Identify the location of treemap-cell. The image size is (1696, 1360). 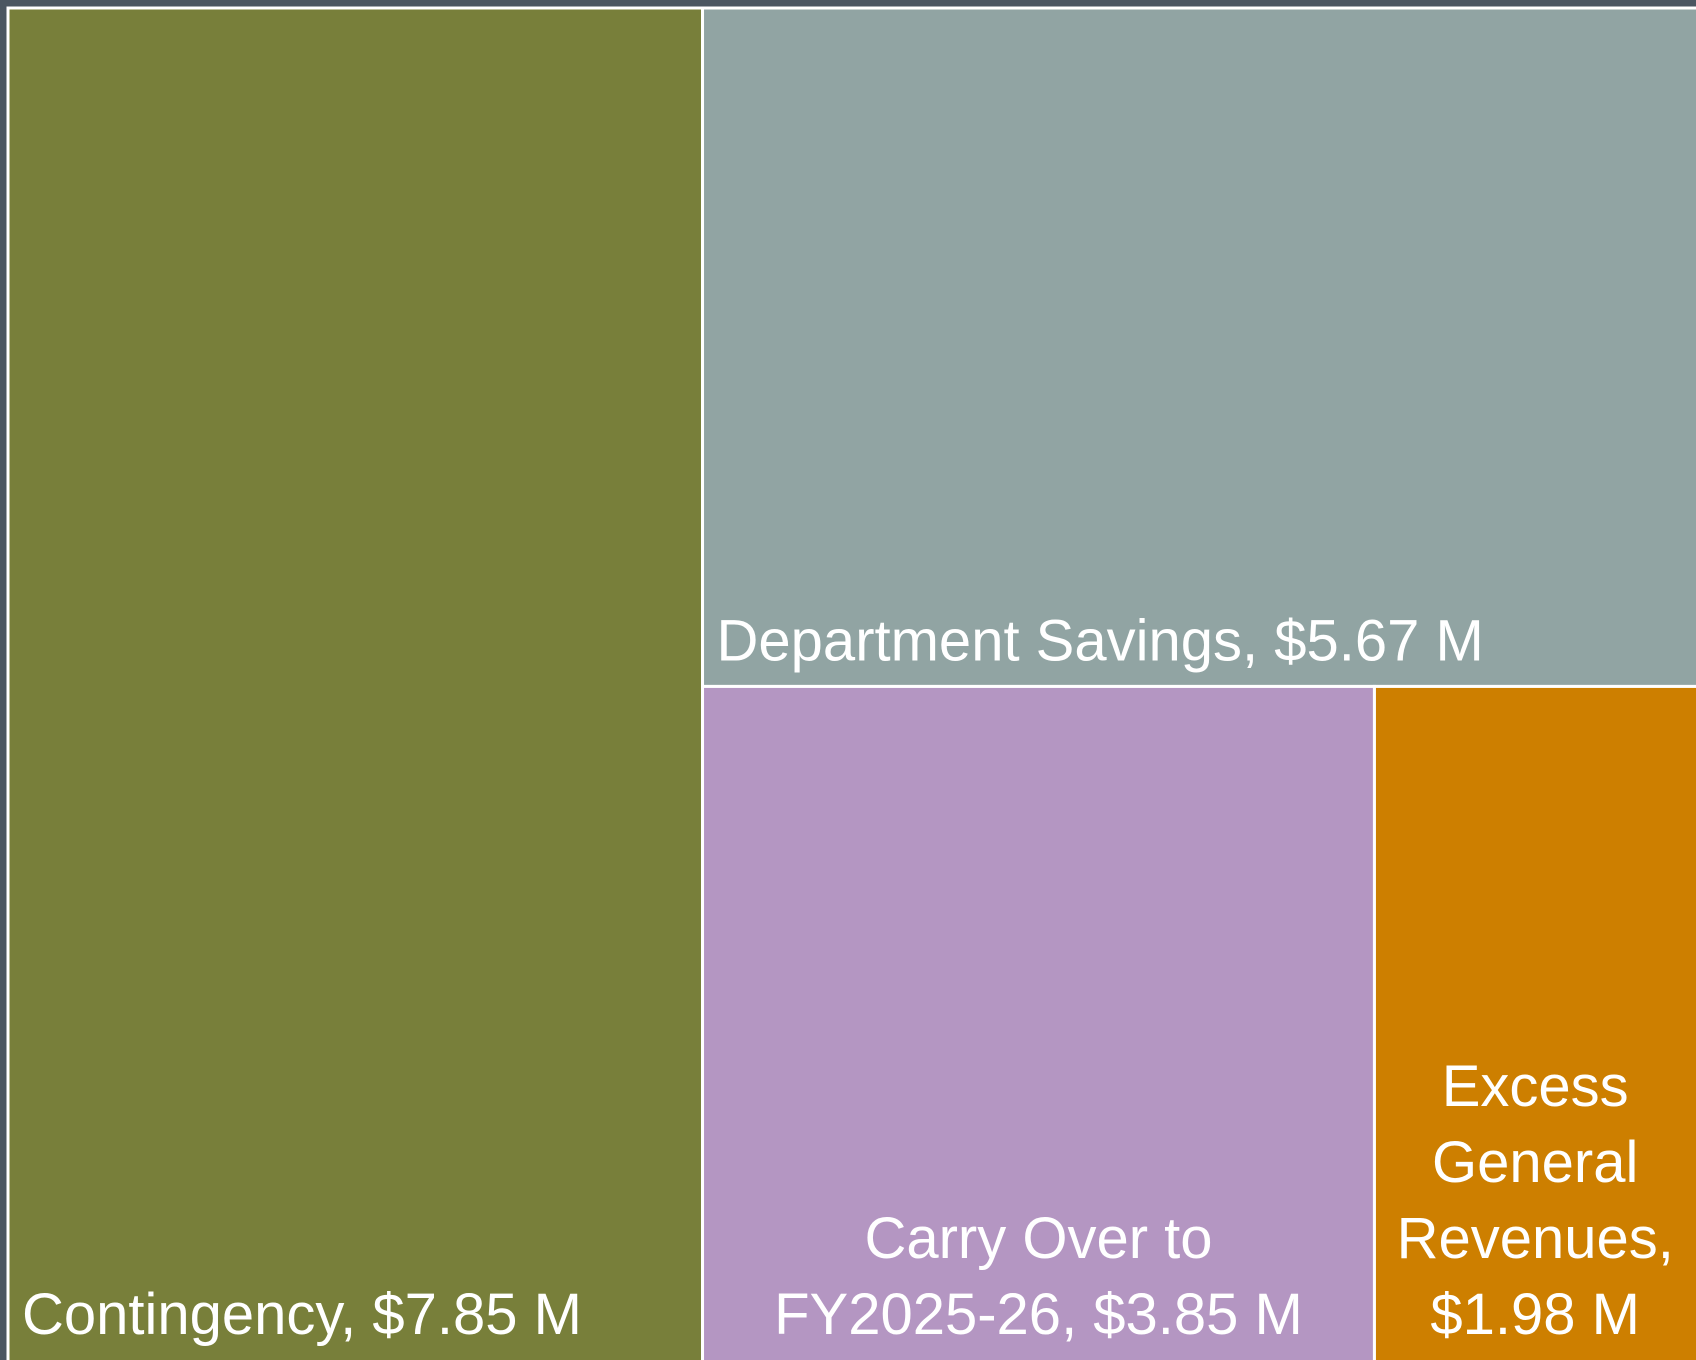
(1534, 1022).